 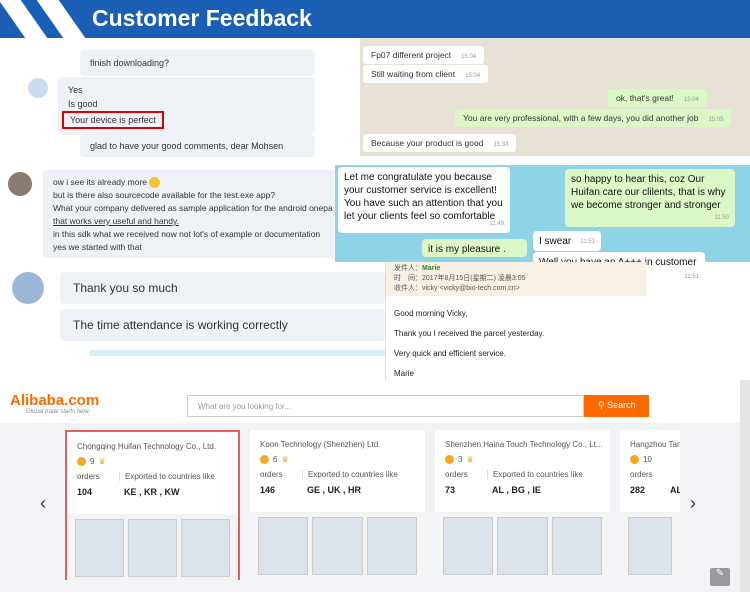 What do you see at coordinates (186, 106) in the screenshot?
I see `chat-message: Yes Is good Your device is perfect` at bounding box center [186, 106].